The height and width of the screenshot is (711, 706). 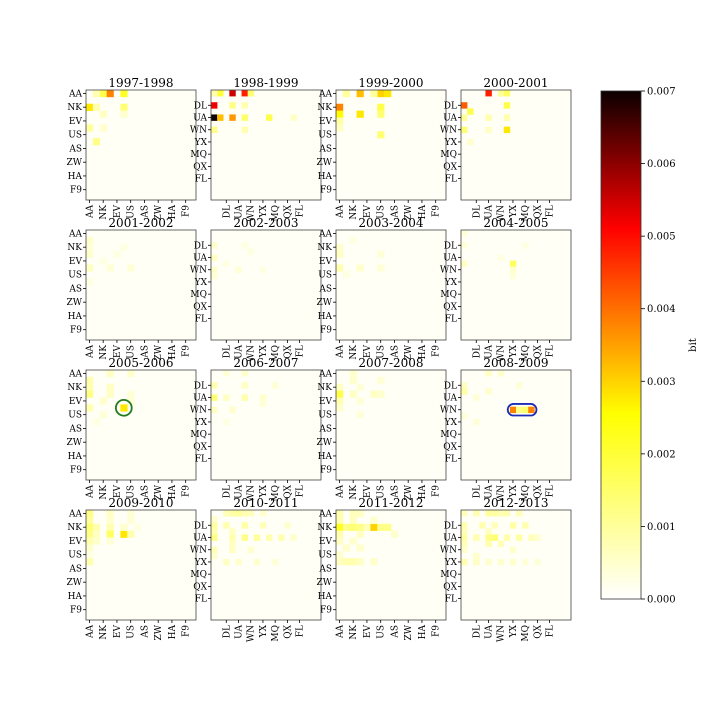 What do you see at coordinates (187, 351) in the screenshot?
I see `x-tick-label: F9` at bounding box center [187, 351].